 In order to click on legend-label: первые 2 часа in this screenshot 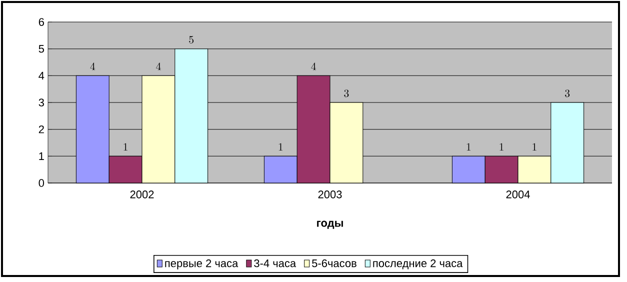, I will do `click(201, 264)`.